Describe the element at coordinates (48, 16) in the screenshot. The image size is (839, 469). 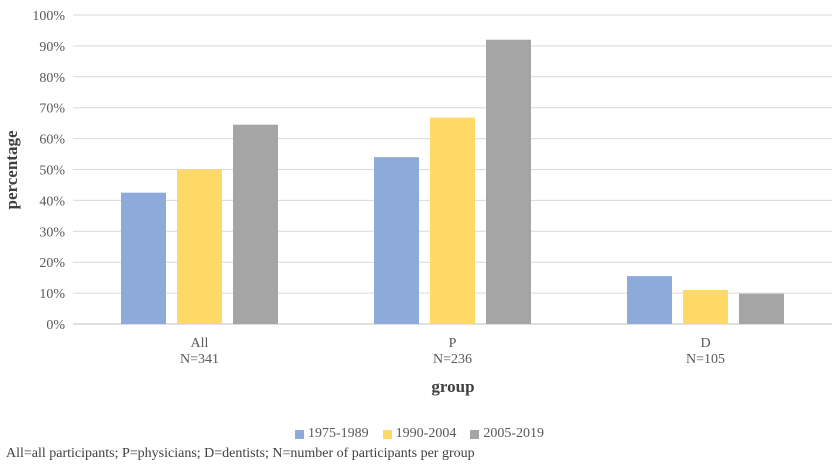
I see `y-tick-label: 100%` at that location.